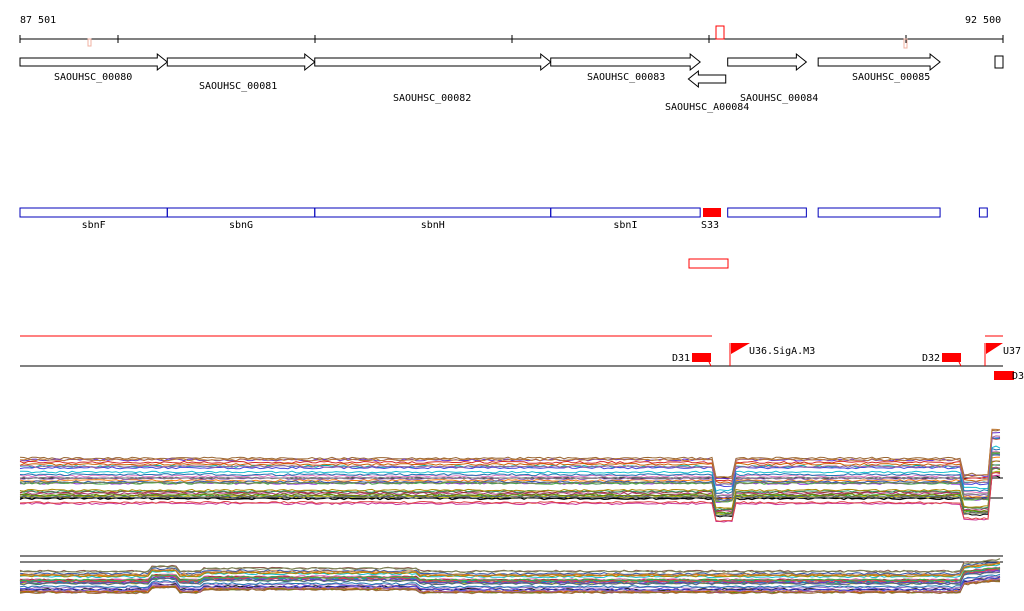  Describe the element at coordinates (93, 77) in the screenshot. I see `gene-label: SAOUHSC_00080` at that location.